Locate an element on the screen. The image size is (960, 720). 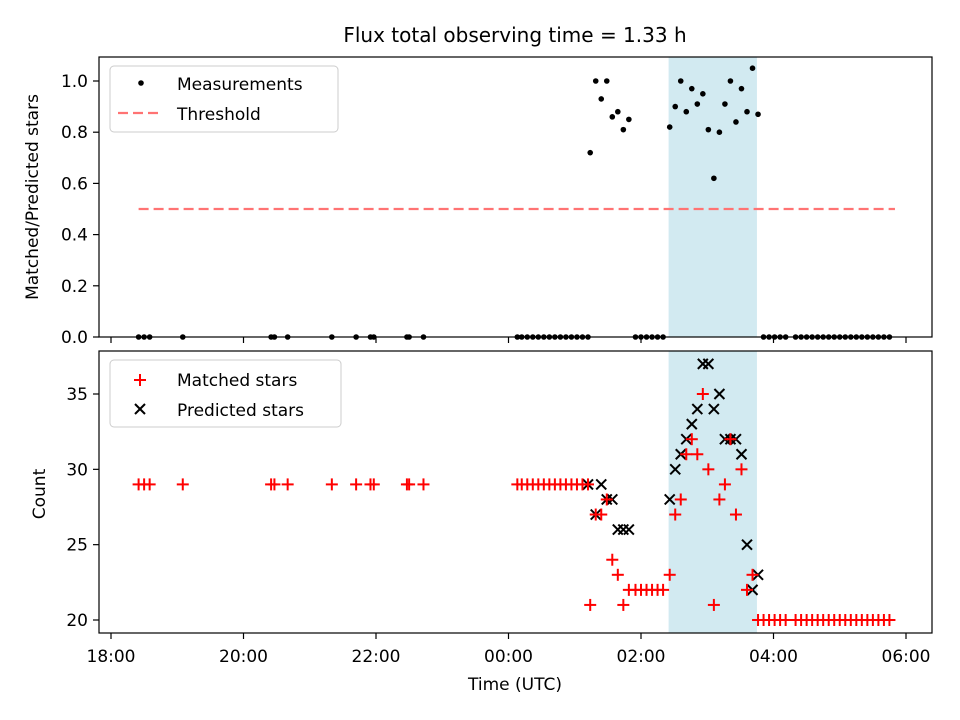
top-legend-box is located at coordinates (224, 99).